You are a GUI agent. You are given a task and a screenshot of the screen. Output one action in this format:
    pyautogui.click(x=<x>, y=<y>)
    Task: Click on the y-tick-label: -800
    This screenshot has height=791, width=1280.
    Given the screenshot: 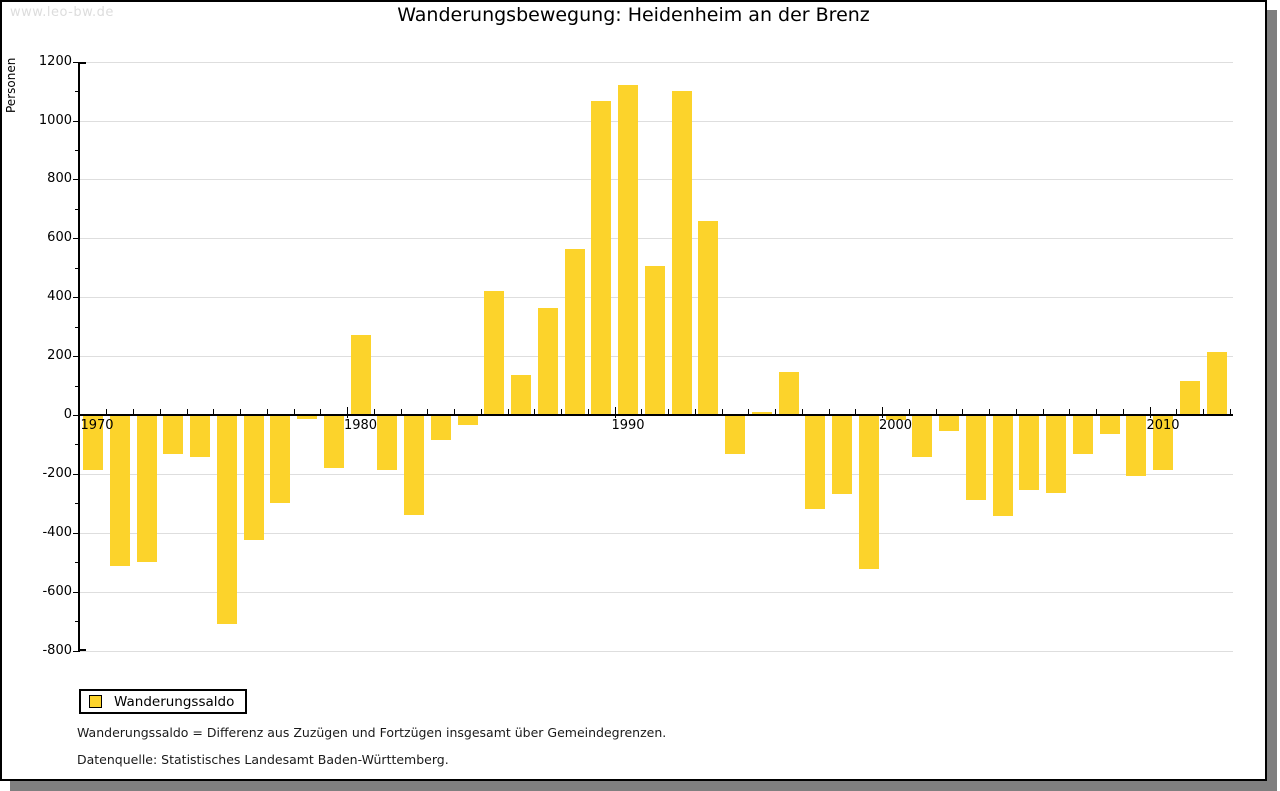 What is the action you would take?
    pyautogui.click(x=57, y=650)
    